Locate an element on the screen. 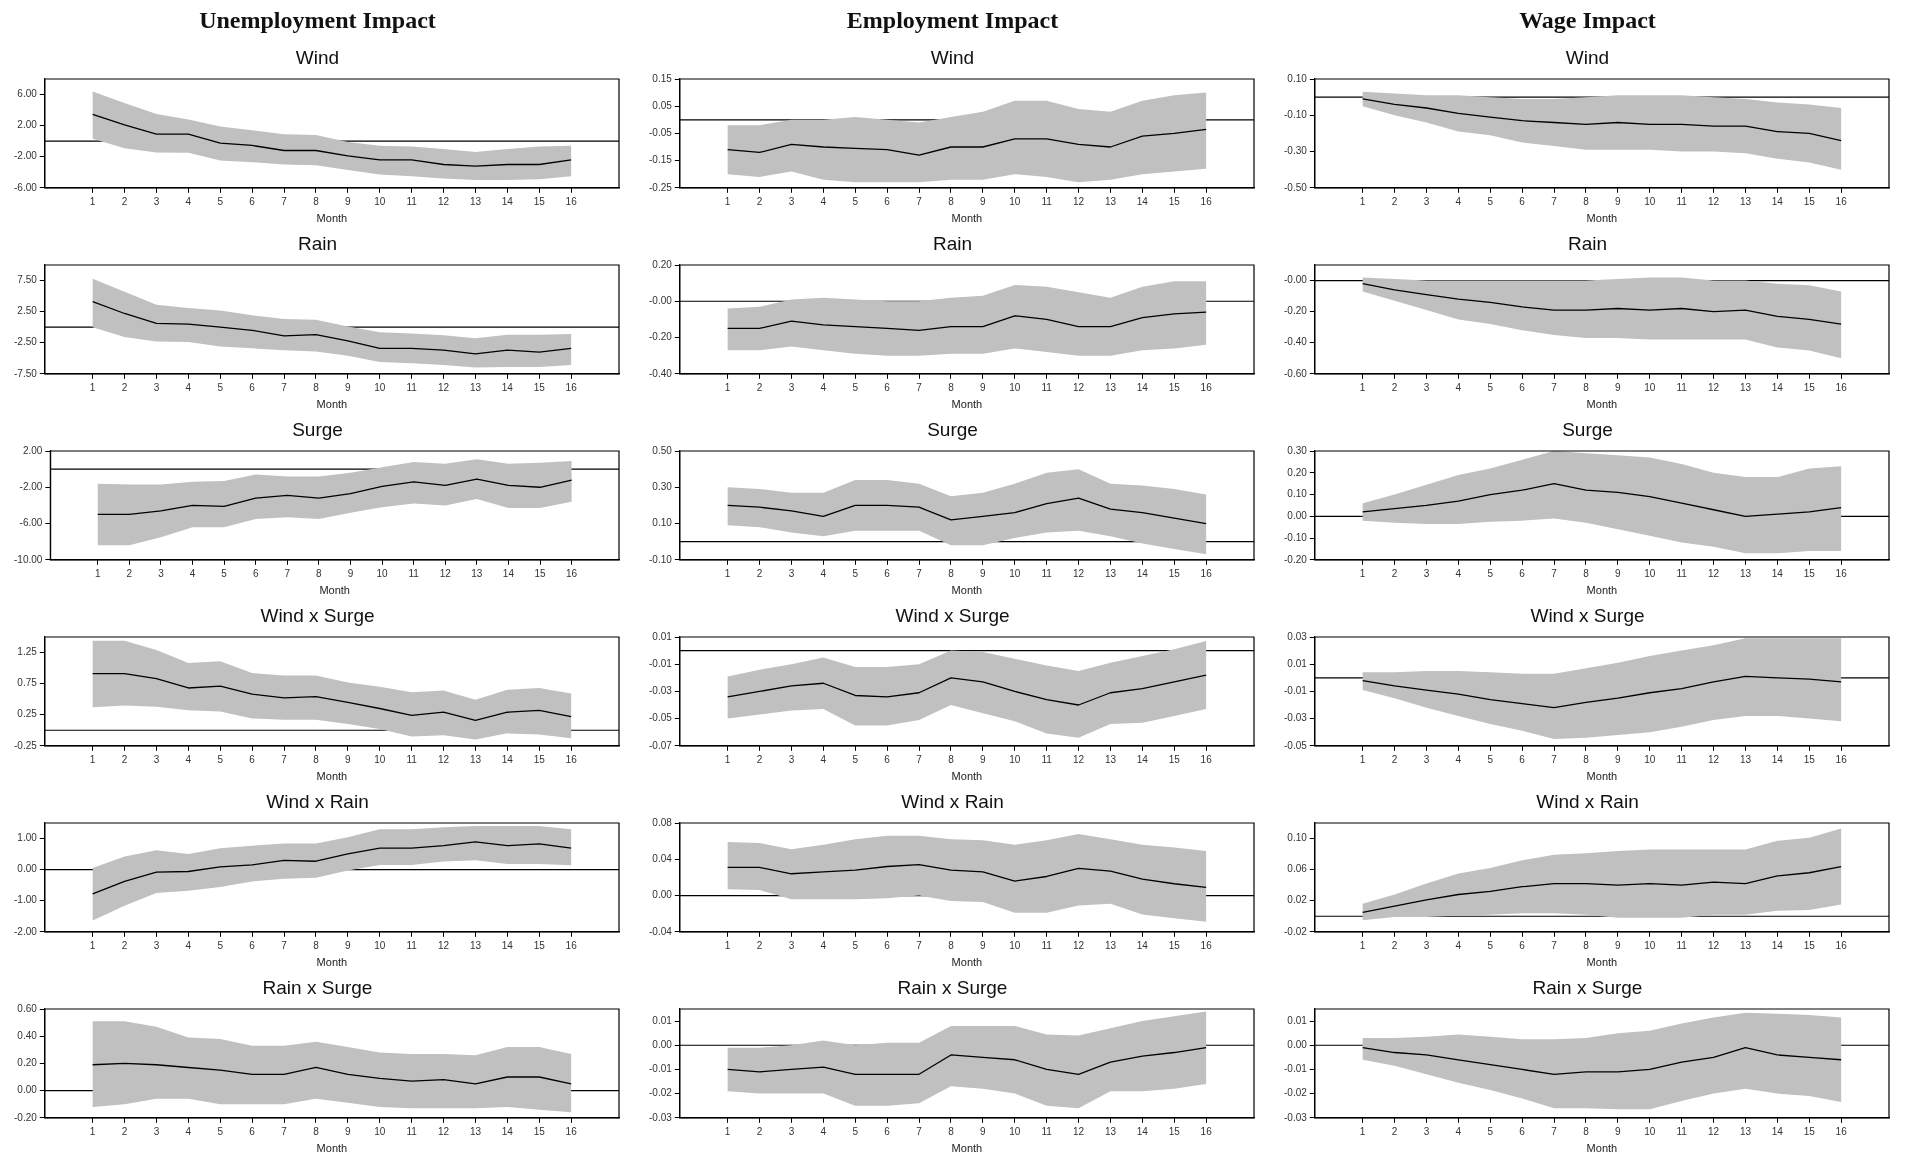  y-tick-label: -1.00 is located at coordinates (25, 900).